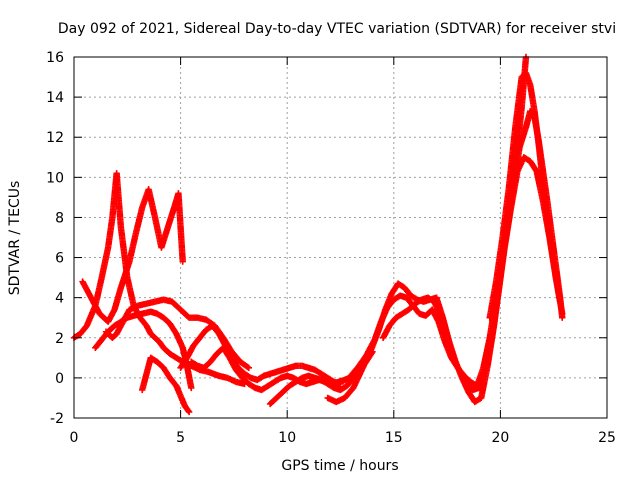 This screenshot has height=480, width=640. I want to click on y-tick-label: 10, so click(55, 178).